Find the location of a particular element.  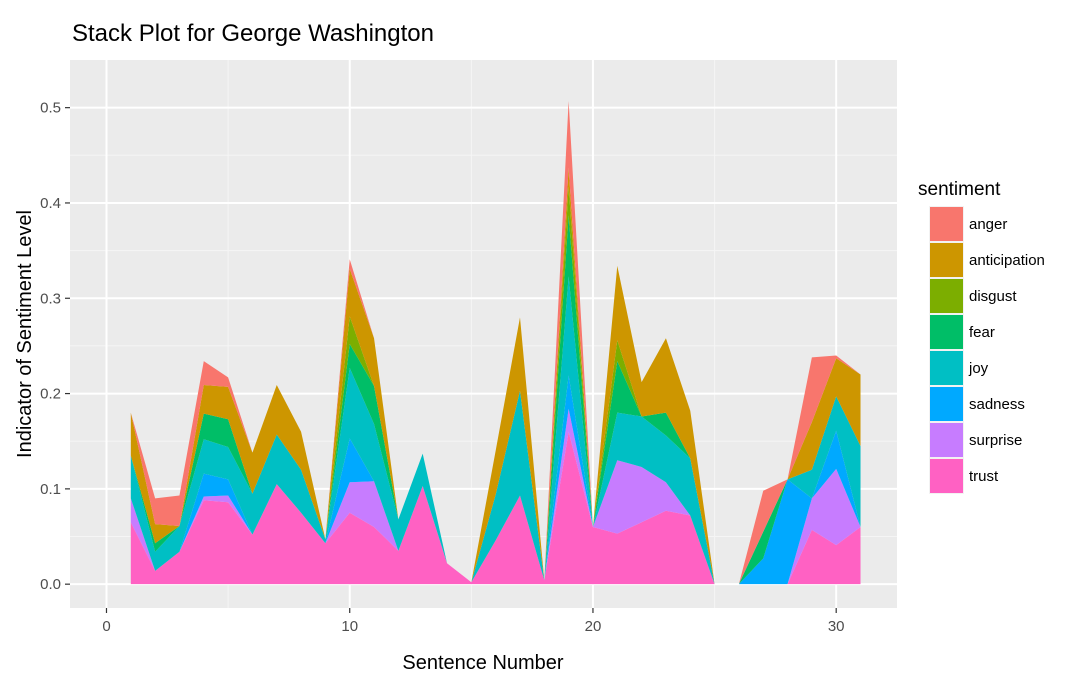

y-tick-label: 0.3 is located at coordinates (50, 298).